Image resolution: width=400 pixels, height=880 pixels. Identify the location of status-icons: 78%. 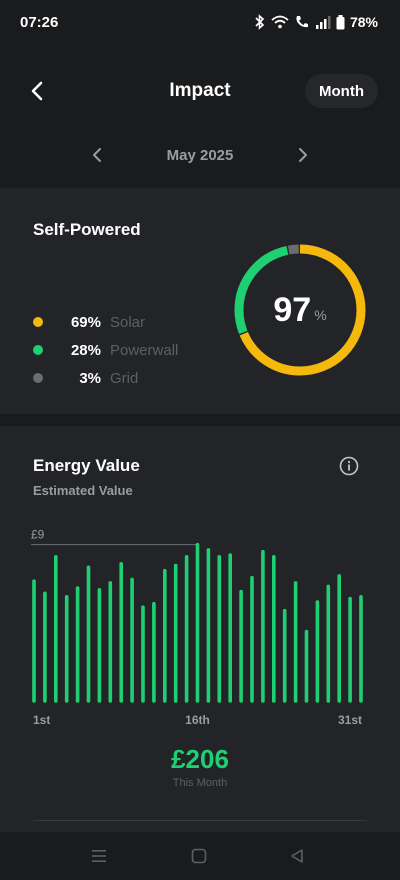
(316, 22).